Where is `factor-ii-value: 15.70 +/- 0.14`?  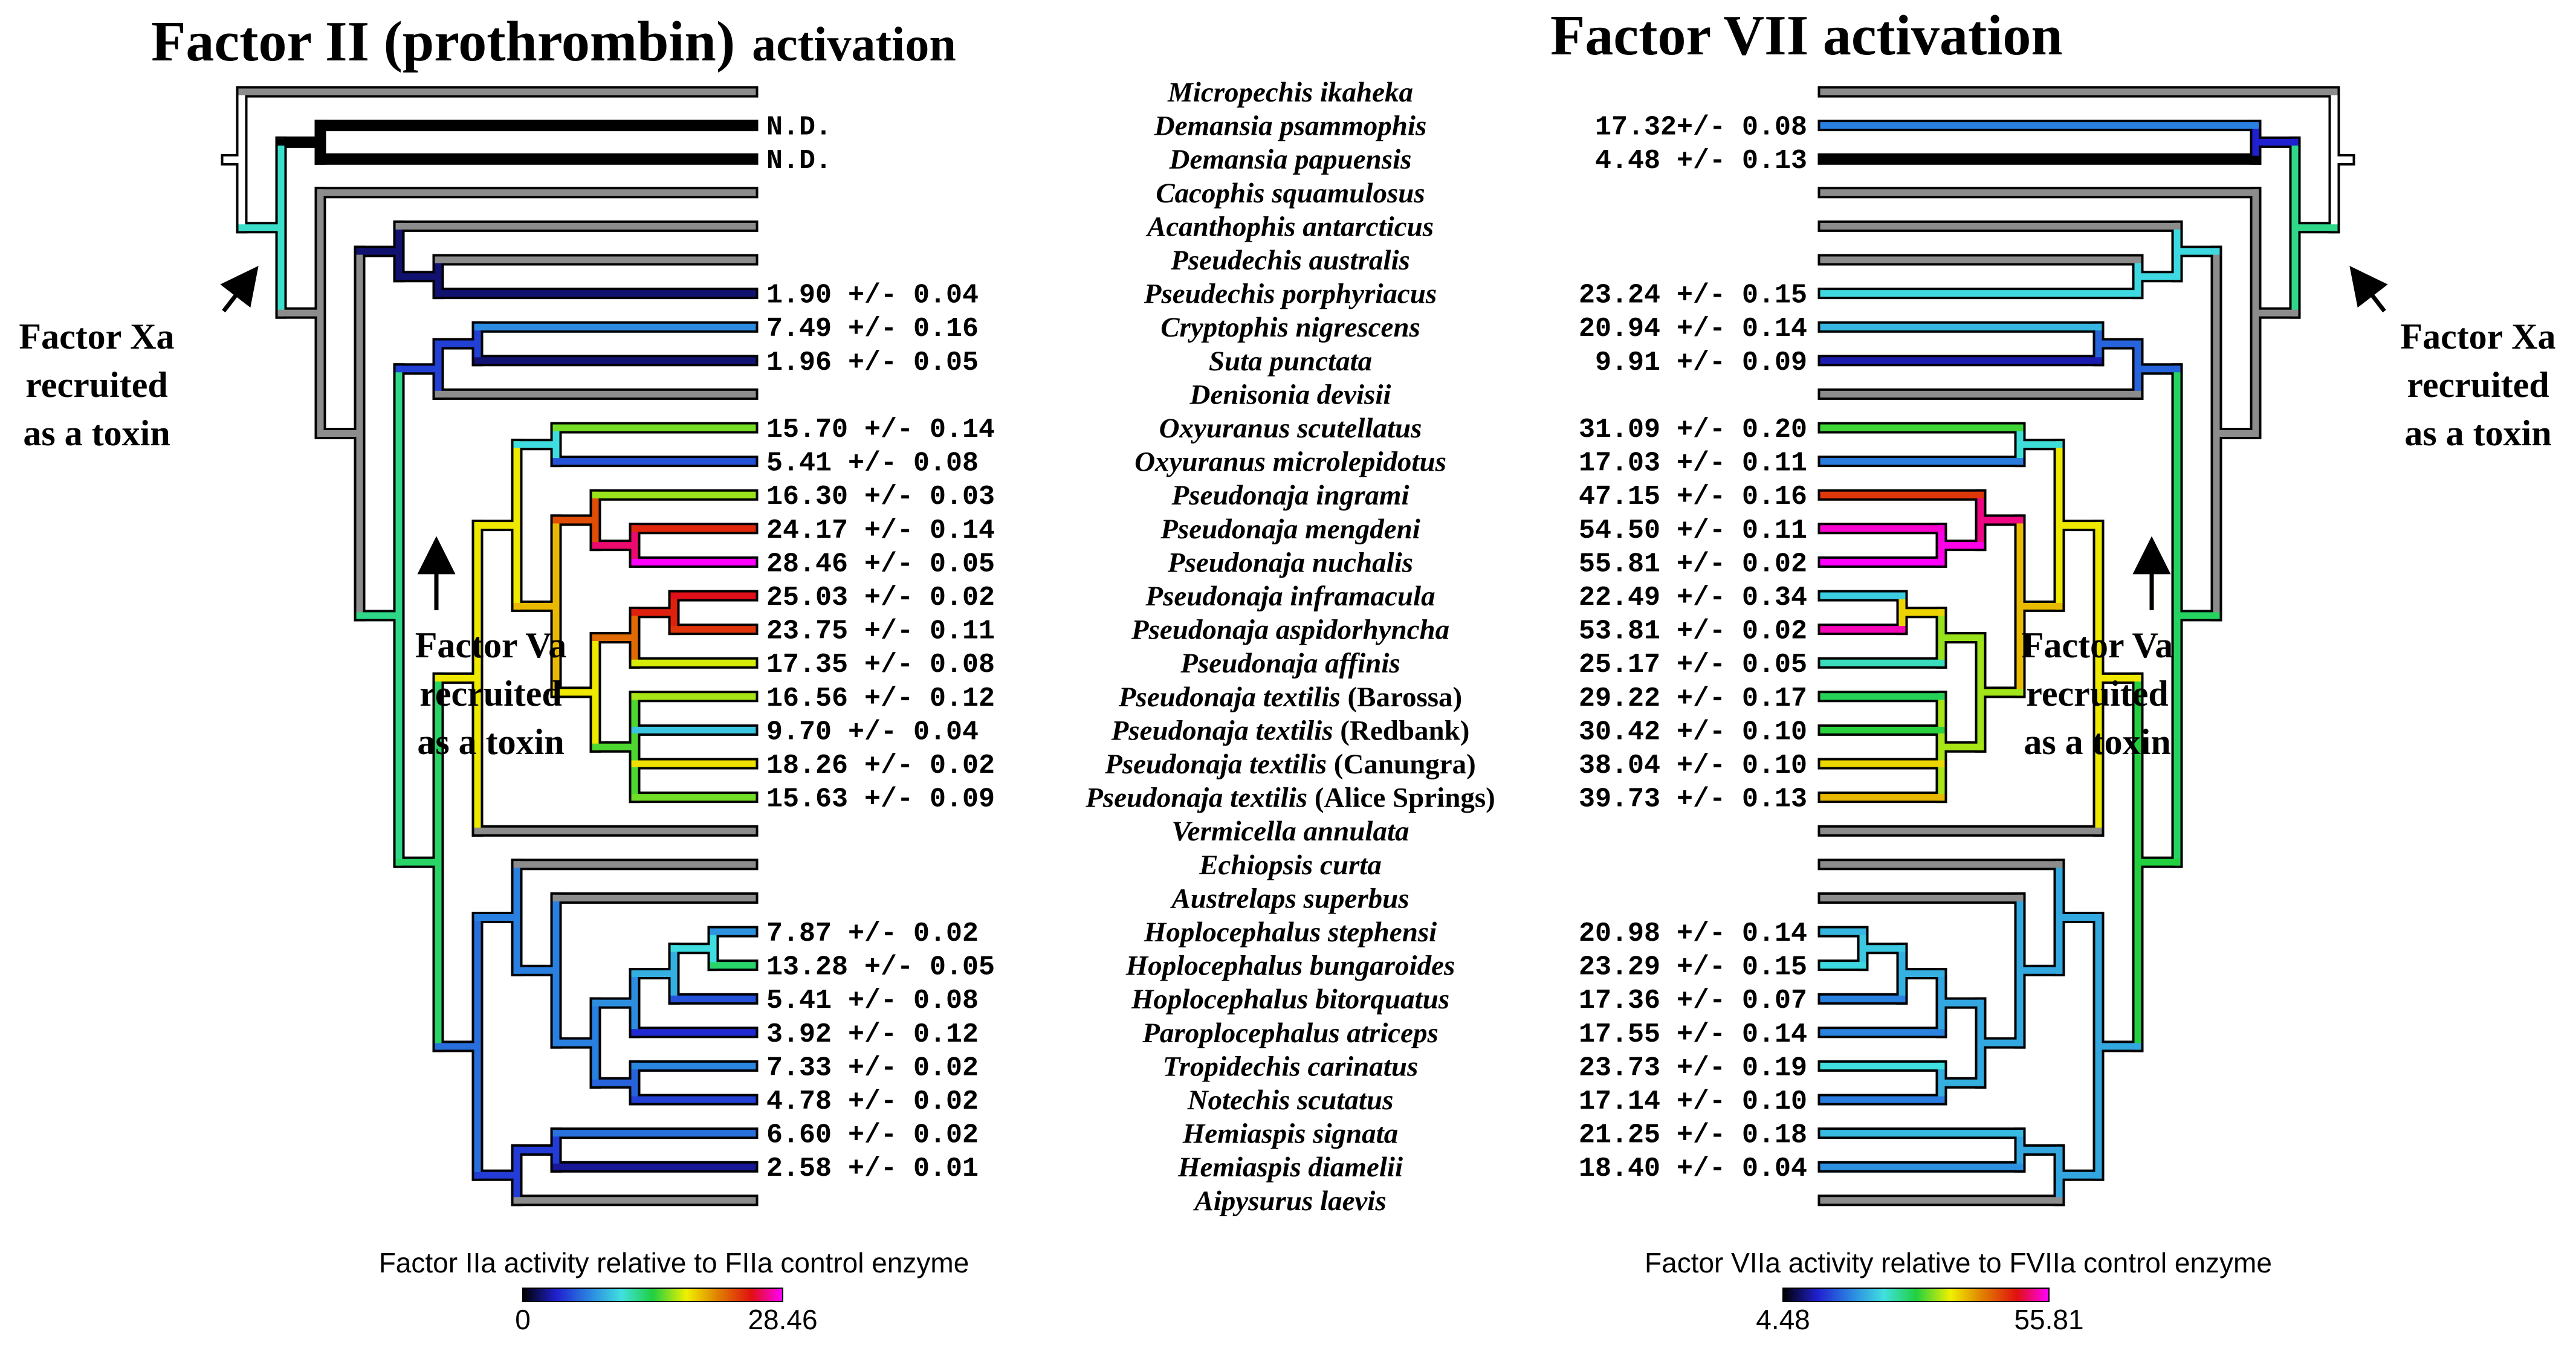 factor-ii-value: 15.70 +/- 0.14 is located at coordinates (880, 429).